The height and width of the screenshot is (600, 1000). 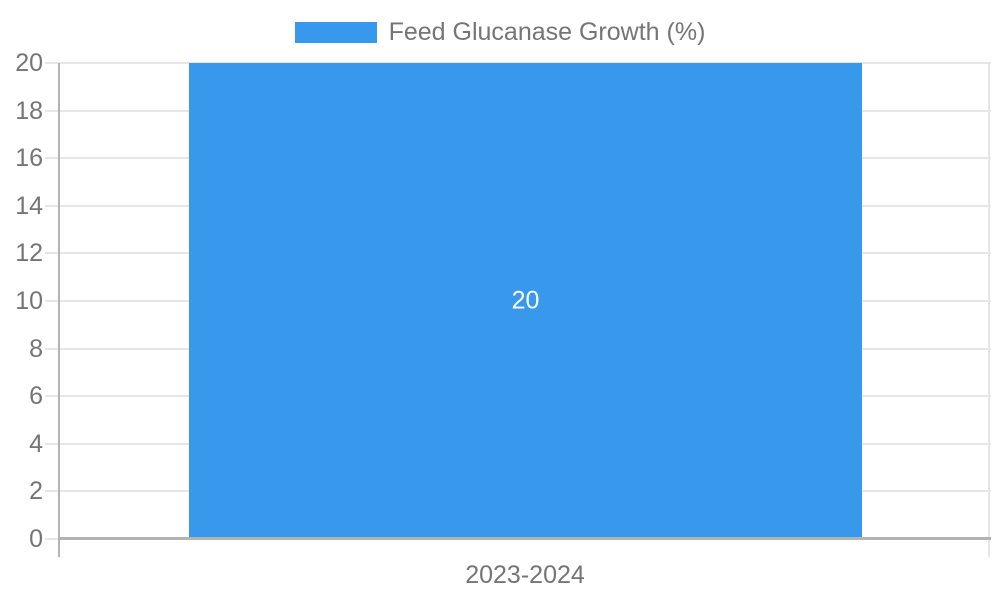 I want to click on y-axis-line, so click(x=59, y=310).